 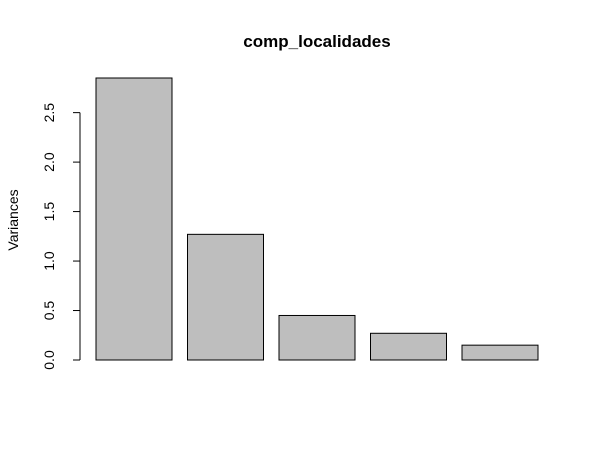 I want to click on chart-title: comp_localidades, so click(x=316, y=41).